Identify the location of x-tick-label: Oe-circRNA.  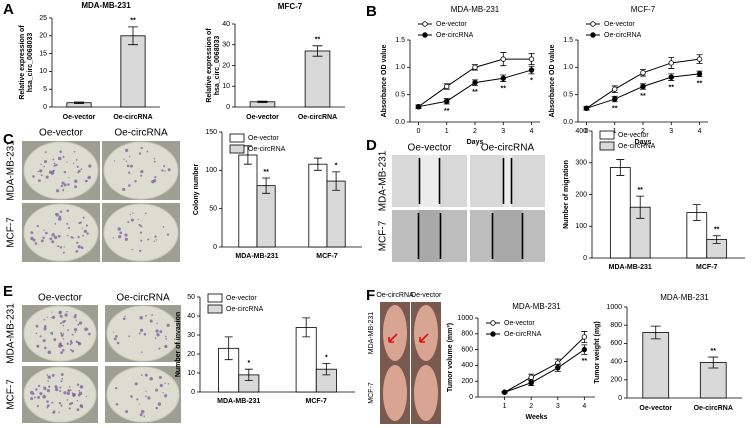
(317, 117).